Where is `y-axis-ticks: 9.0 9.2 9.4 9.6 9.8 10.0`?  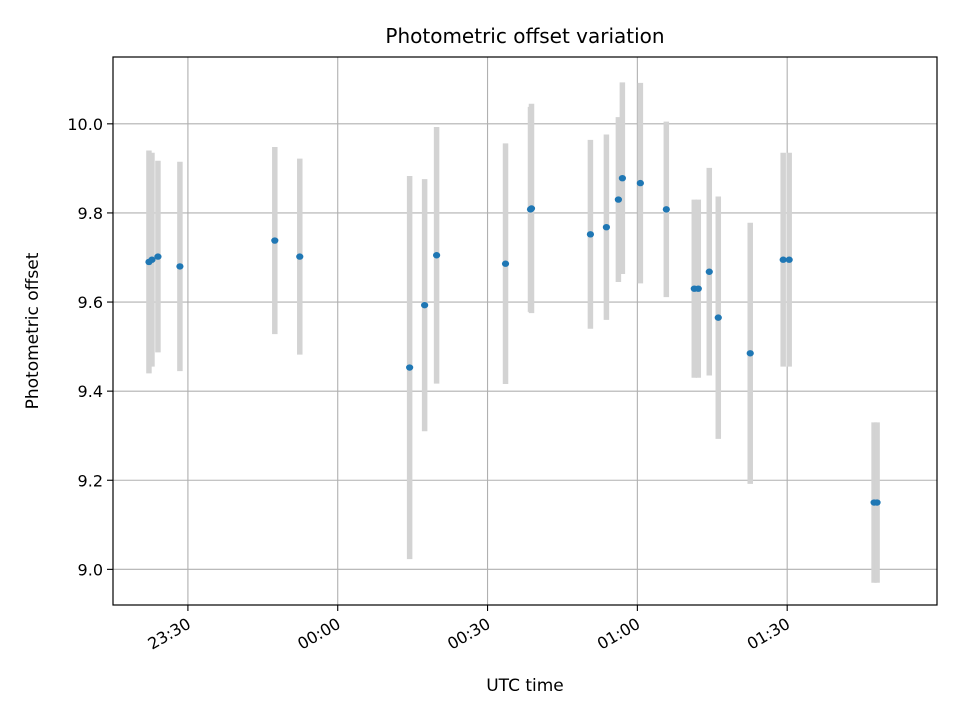
y-axis-ticks: 9.0 9.2 9.4 9.6 9.8 10.0 is located at coordinates (90, 347).